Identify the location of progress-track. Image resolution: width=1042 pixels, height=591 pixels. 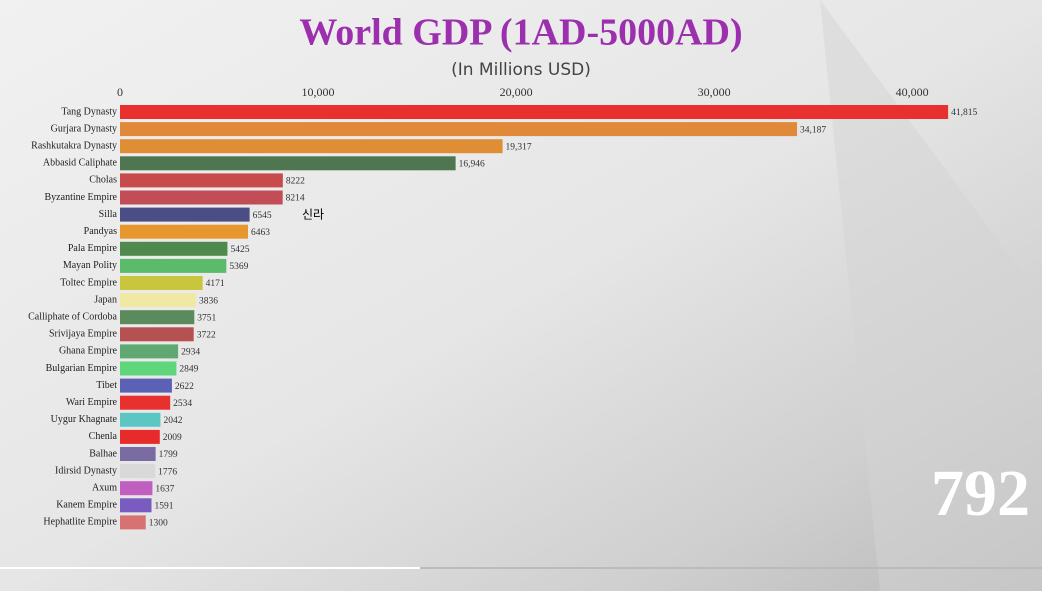
(521, 568).